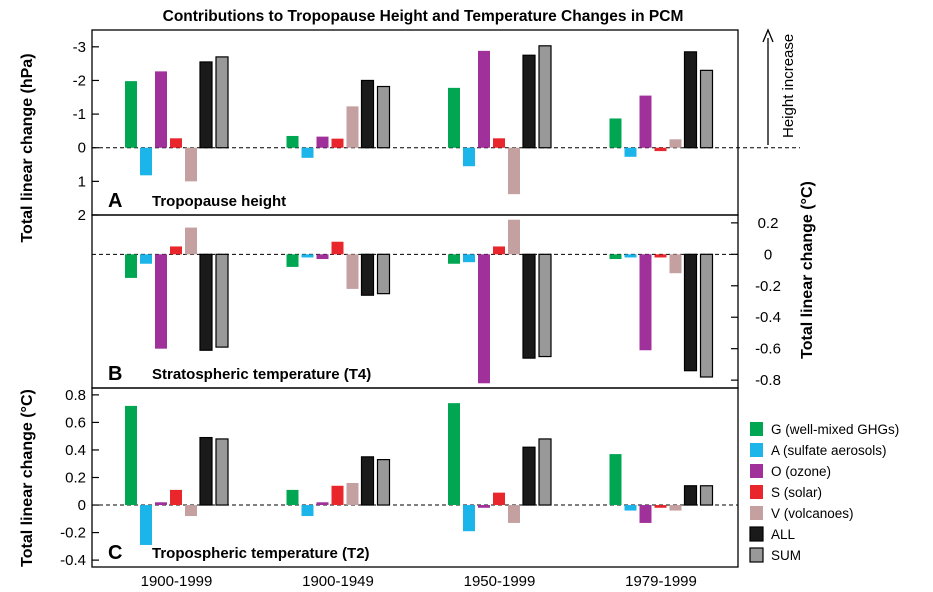 The height and width of the screenshot is (592, 933). I want to click on legend-swatch-all, so click(756, 534).